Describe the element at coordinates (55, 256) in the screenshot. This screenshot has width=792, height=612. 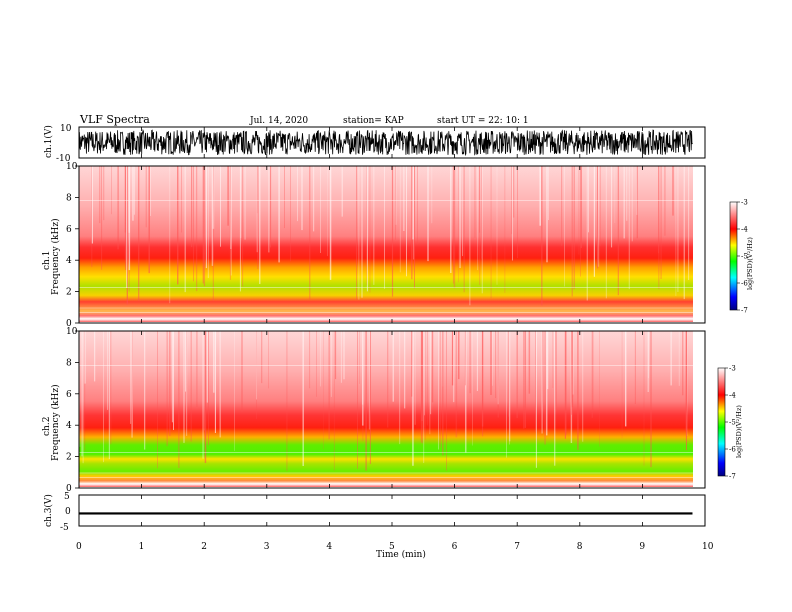
I see `ch1-spec-ylabel: Frequency (kHz)` at that location.